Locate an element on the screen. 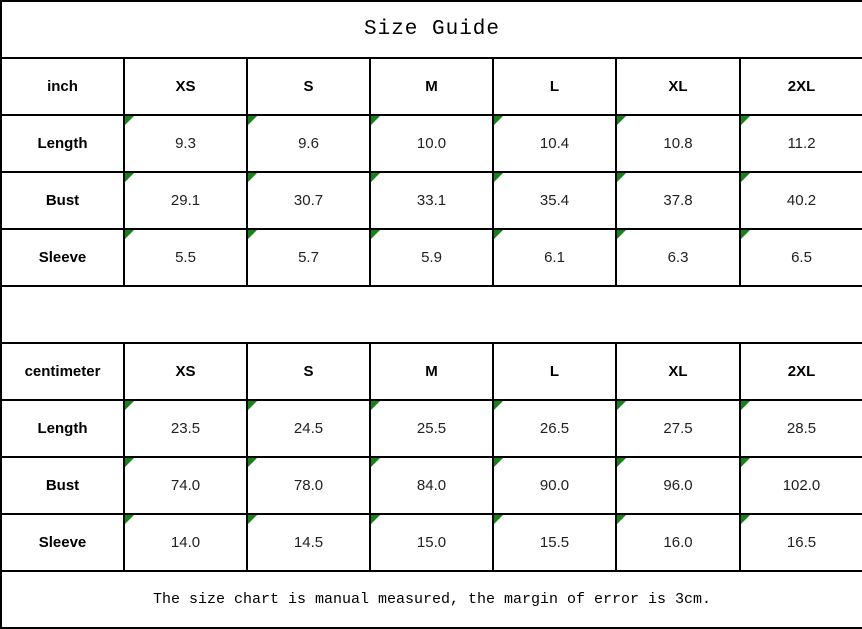 This screenshot has height=629, width=862. inch-length-row: Length 9.3 9.6 10.0 10.4 10.8 11.2 is located at coordinates (431, 143).